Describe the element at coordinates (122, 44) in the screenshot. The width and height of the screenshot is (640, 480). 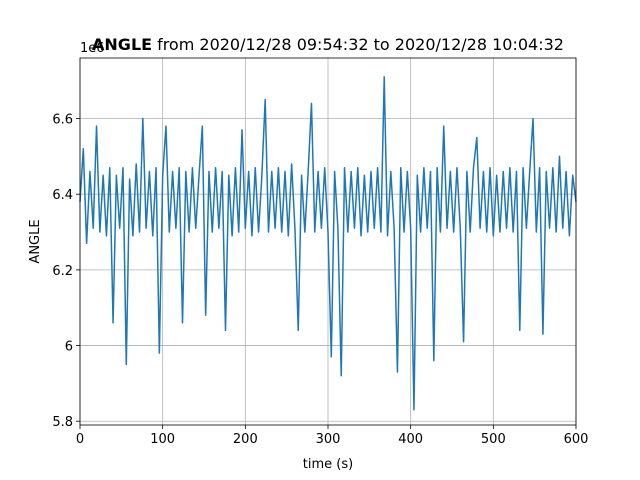
I see `title-bold: ANGLE` at that location.